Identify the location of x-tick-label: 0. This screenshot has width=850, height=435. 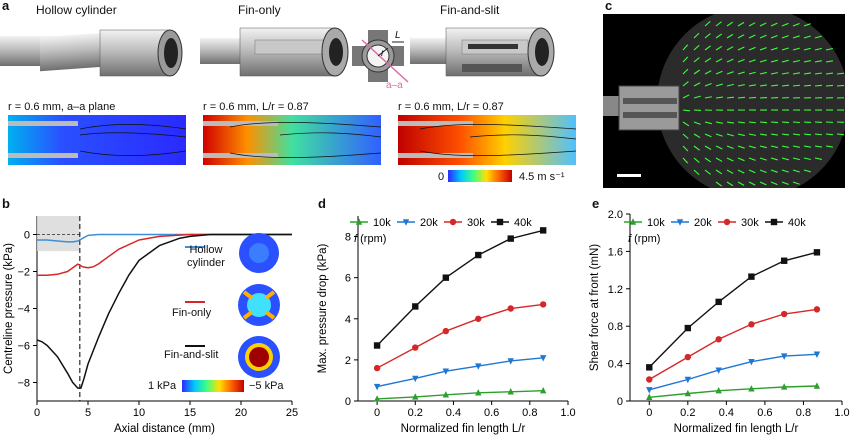
(377, 413).